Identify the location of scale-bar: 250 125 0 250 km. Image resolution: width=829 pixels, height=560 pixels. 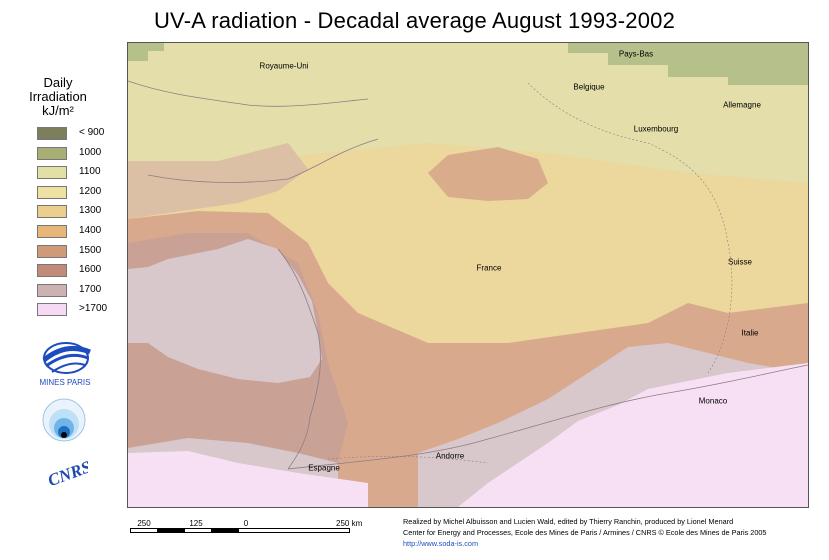
(258, 527).